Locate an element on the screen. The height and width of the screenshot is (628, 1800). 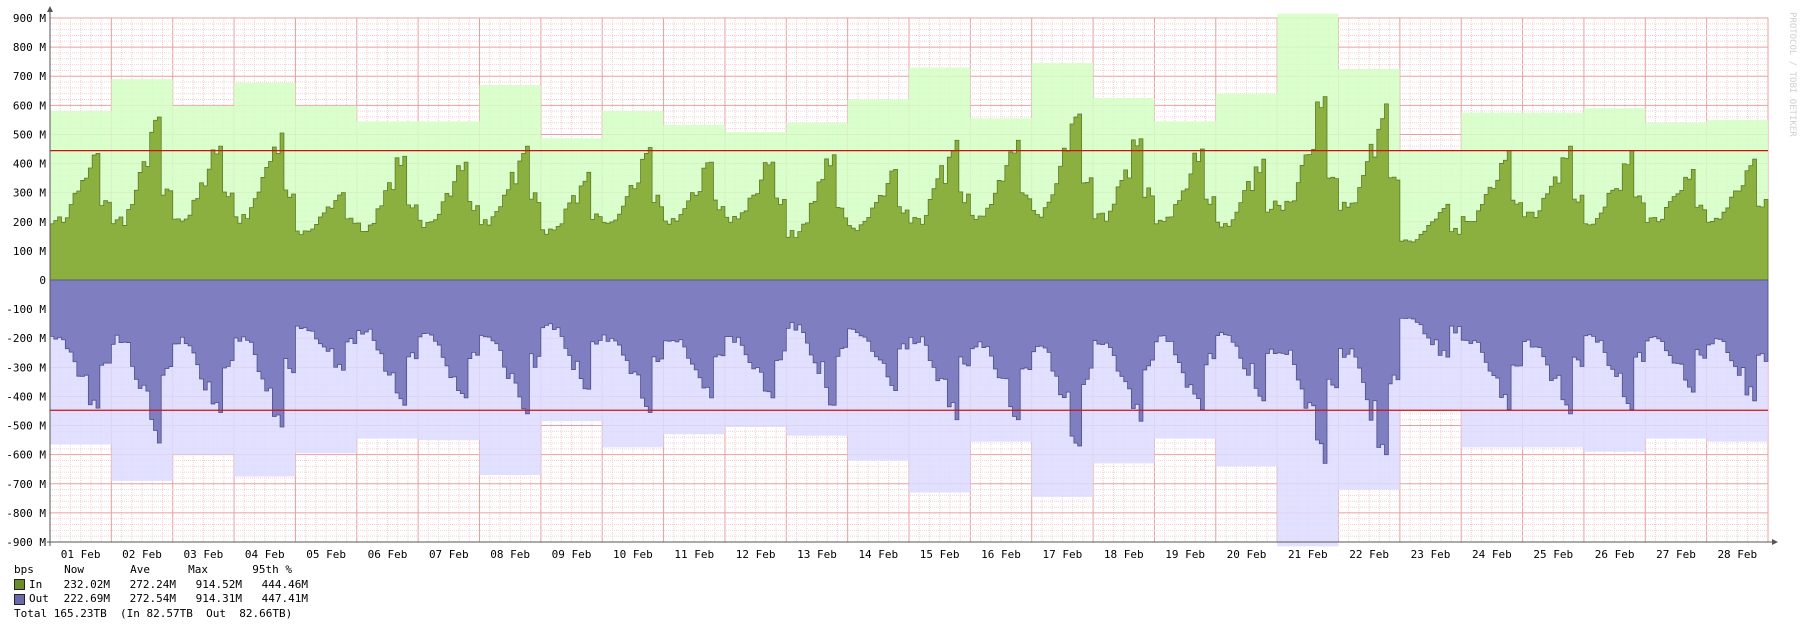
y-tick-label: -700 M is located at coordinates (26, 484).